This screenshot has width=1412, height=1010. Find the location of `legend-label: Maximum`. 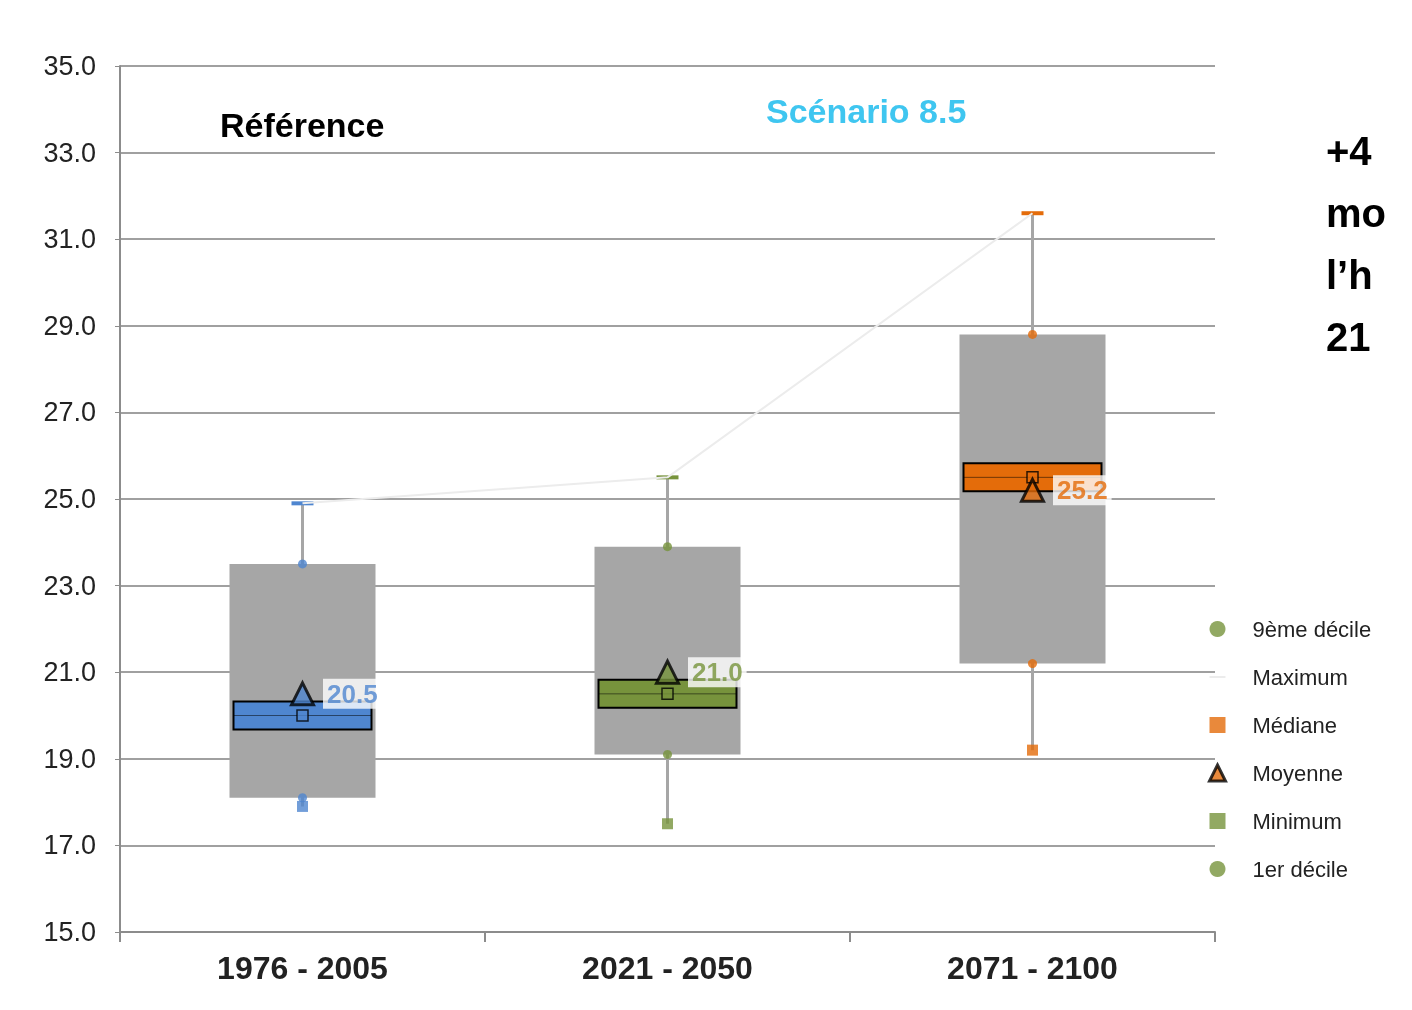

legend-label: Maximum is located at coordinates (1300, 677).